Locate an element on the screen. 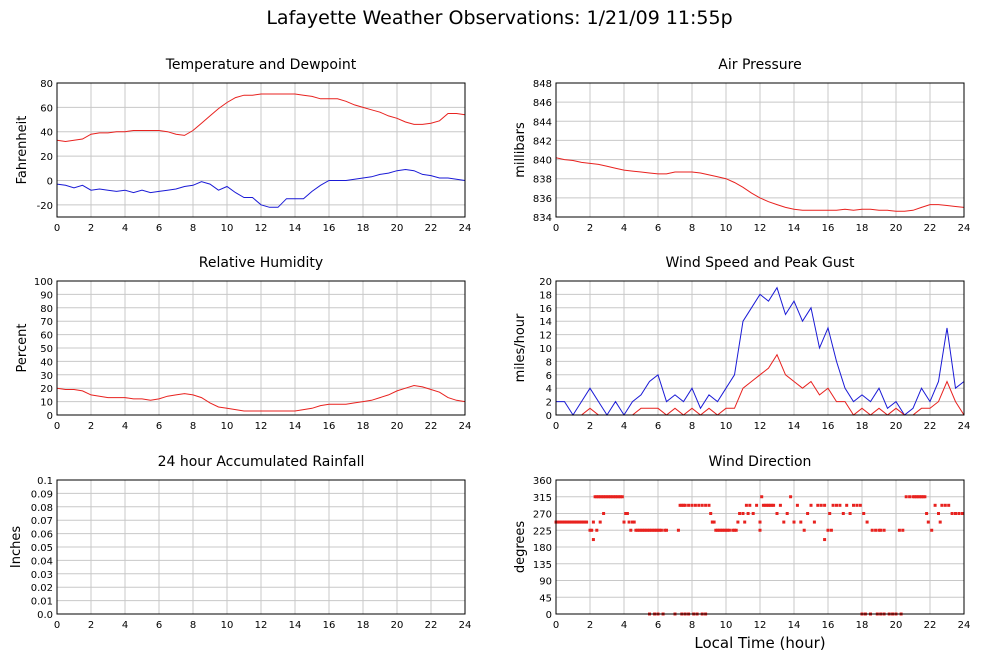 The width and height of the screenshot is (999, 659). chart-title: Relative Humidity is located at coordinates (261, 263).